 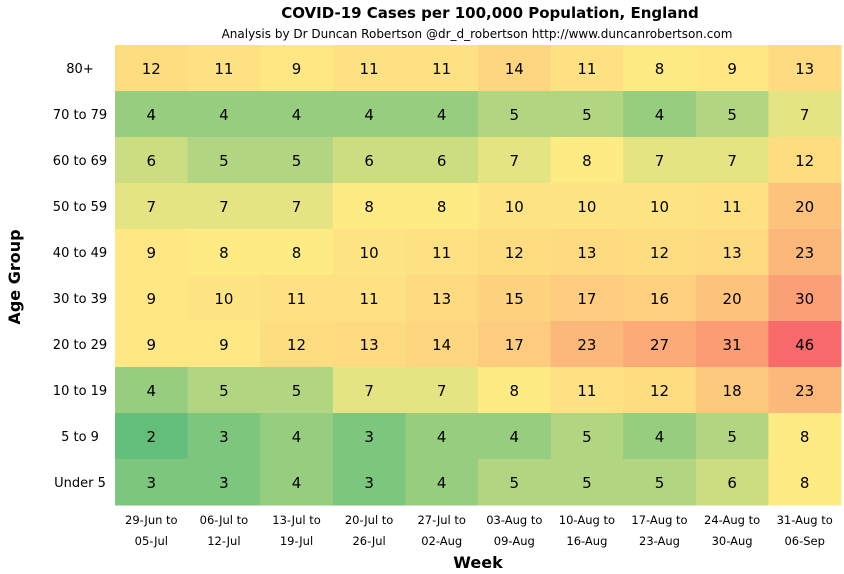 I want to click on column-label: 09-Aug, so click(x=514, y=541).